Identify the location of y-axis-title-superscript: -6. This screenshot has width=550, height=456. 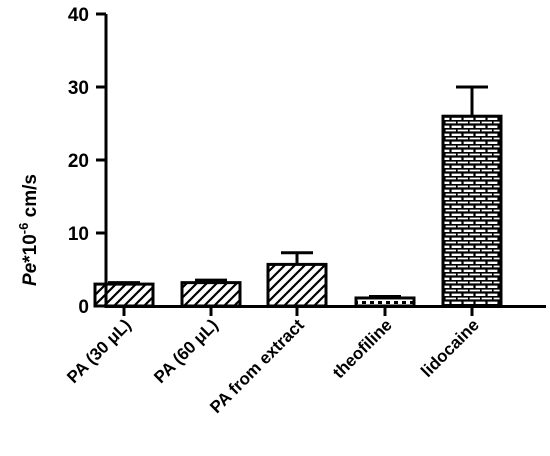
(23, 229).